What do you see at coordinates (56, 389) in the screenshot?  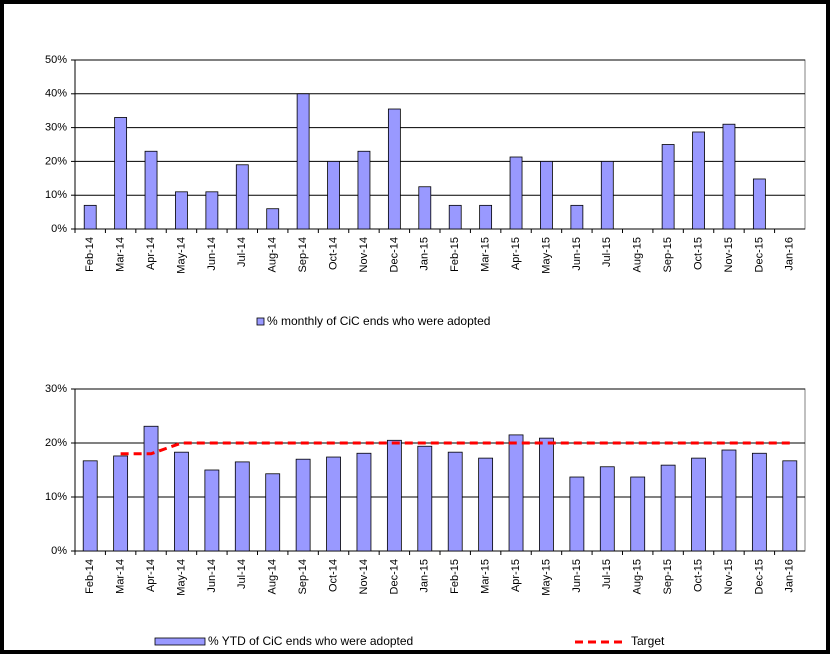 I see `y-tick-label: 30%` at bounding box center [56, 389].